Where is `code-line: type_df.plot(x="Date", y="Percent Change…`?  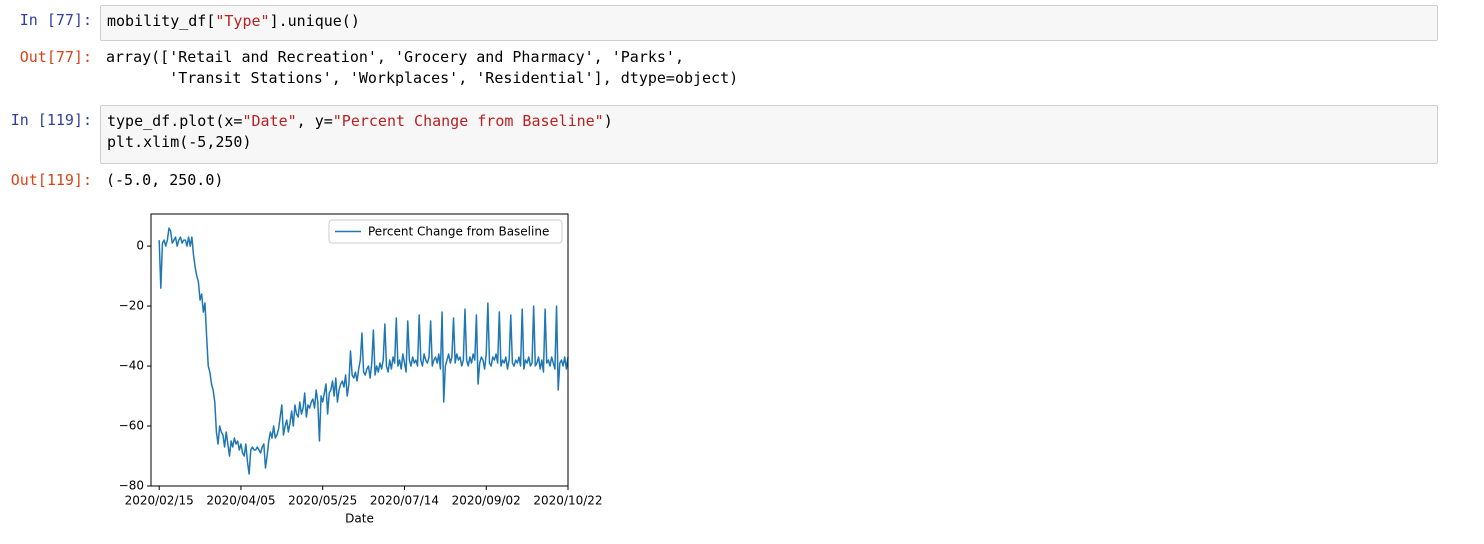 code-line: type_df.plot(x="Date", y="Percent Change… is located at coordinates (360, 121).